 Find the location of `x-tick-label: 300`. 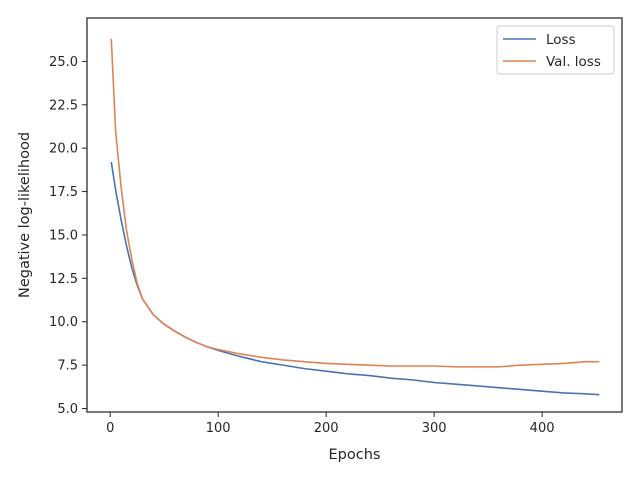

x-tick-label: 300 is located at coordinates (434, 428).